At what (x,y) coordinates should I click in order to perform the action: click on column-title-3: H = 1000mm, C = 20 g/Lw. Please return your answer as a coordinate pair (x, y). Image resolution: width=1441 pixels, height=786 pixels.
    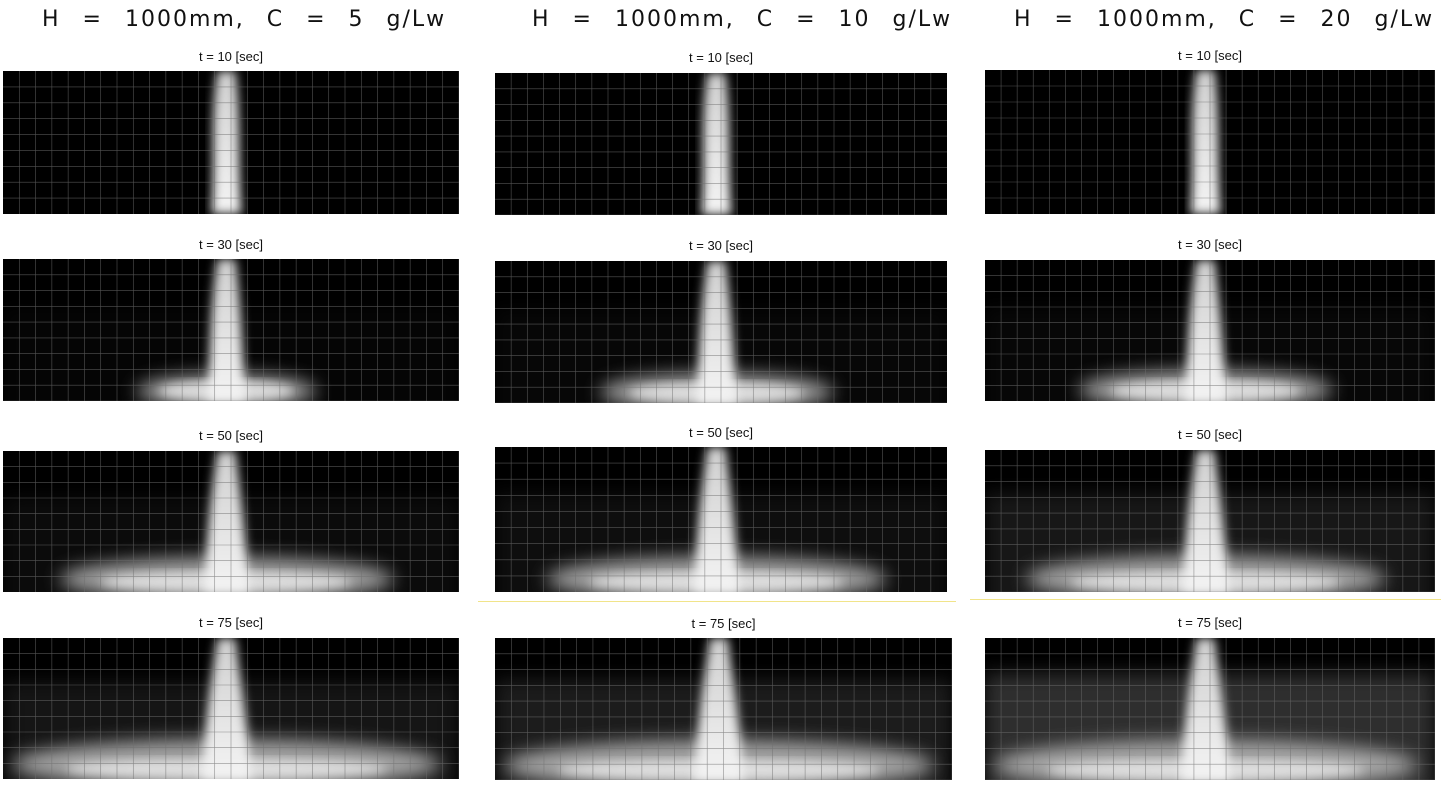
    Looking at the image, I should click on (1224, 19).